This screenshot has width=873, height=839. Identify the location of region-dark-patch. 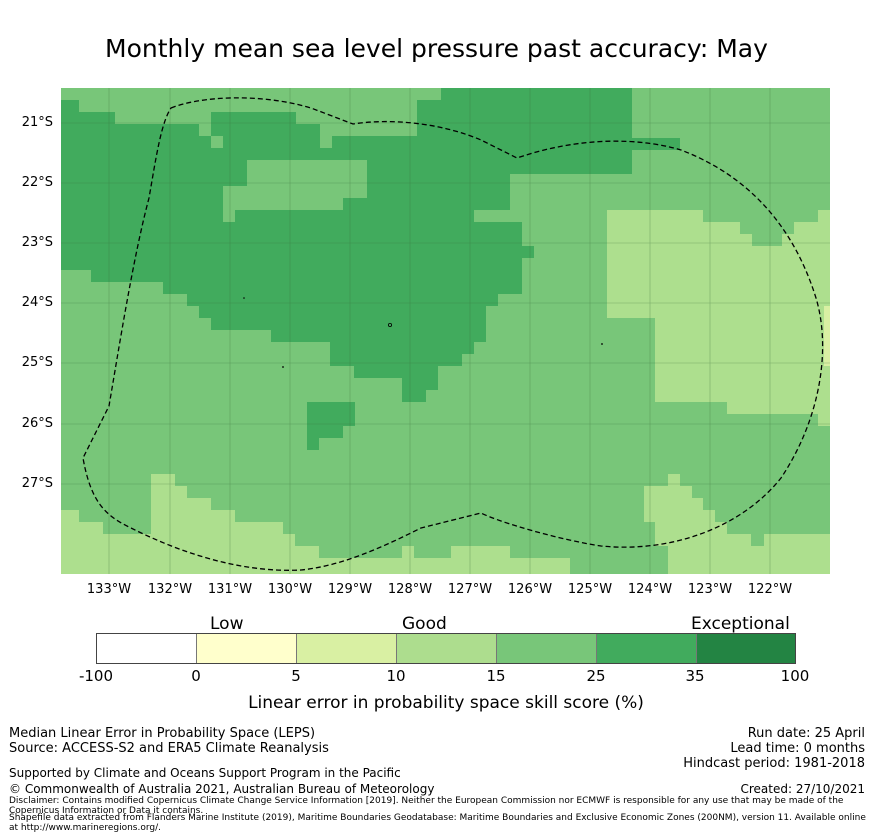
(331, 426).